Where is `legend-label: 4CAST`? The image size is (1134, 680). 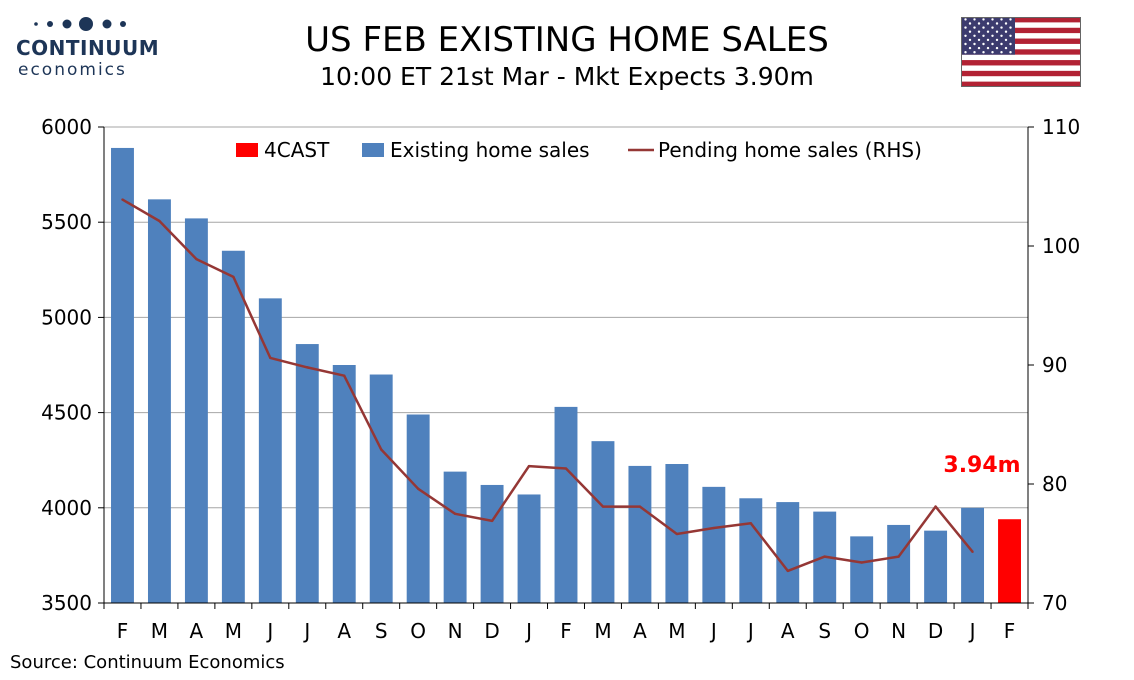 legend-label: 4CAST is located at coordinates (297, 150).